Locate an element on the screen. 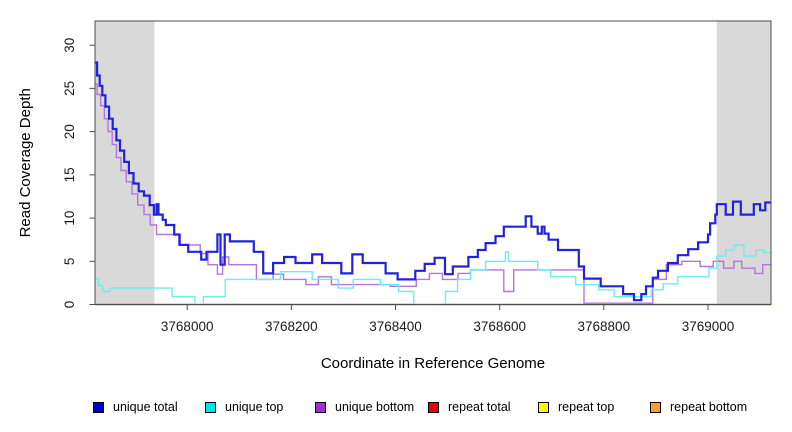 The height and width of the screenshot is (432, 792). y-axis-tick-label: 15 is located at coordinates (69, 174).